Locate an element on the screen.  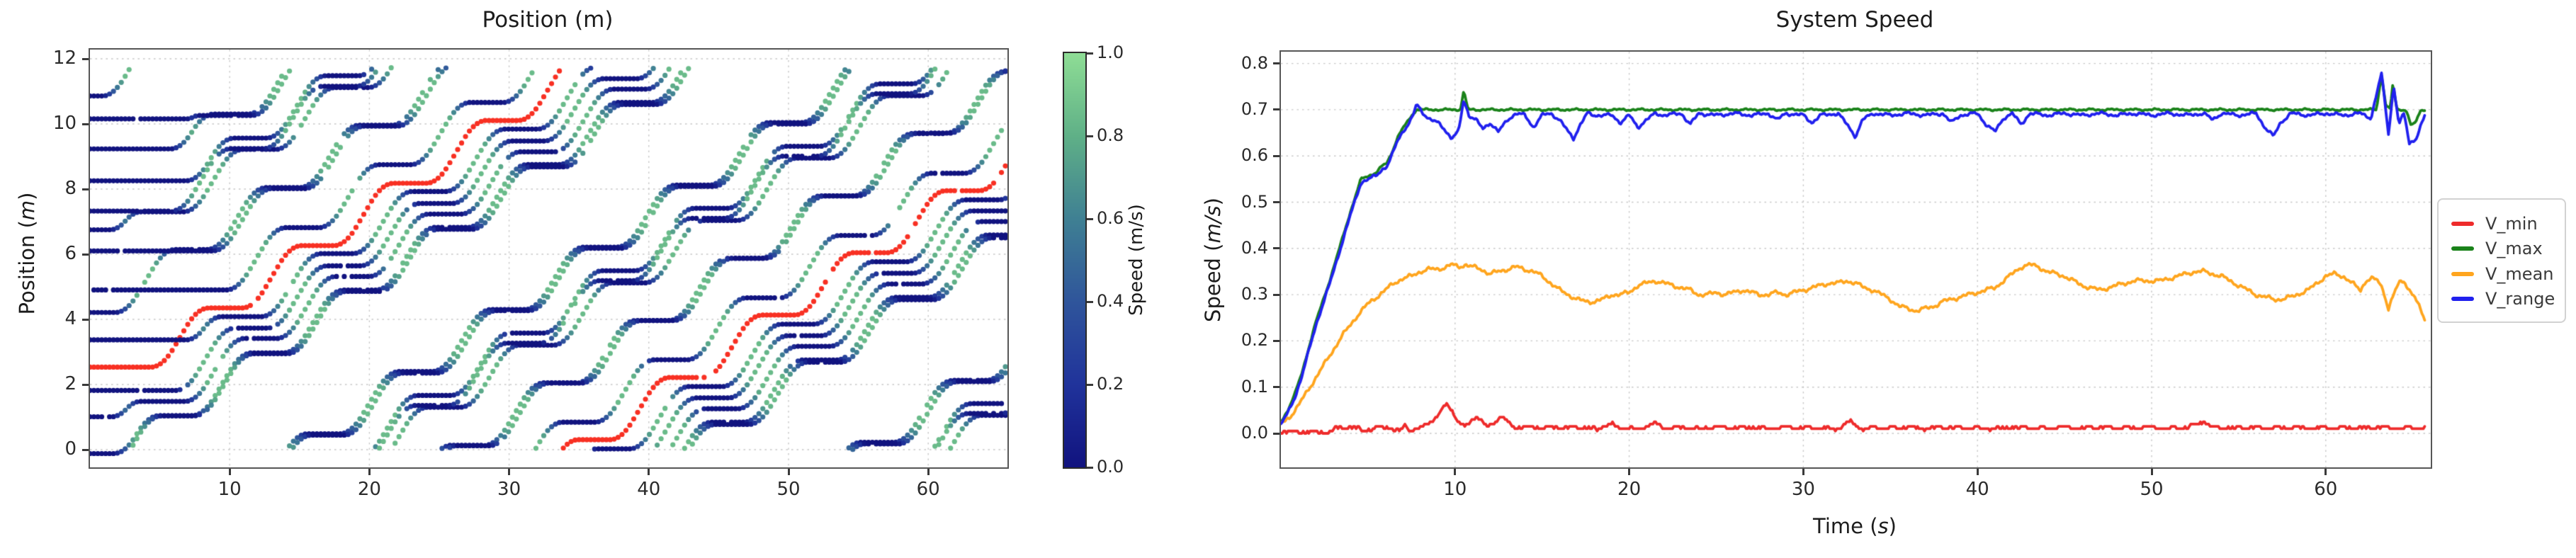
legend-label: V_mean is located at coordinates (2519, 273).